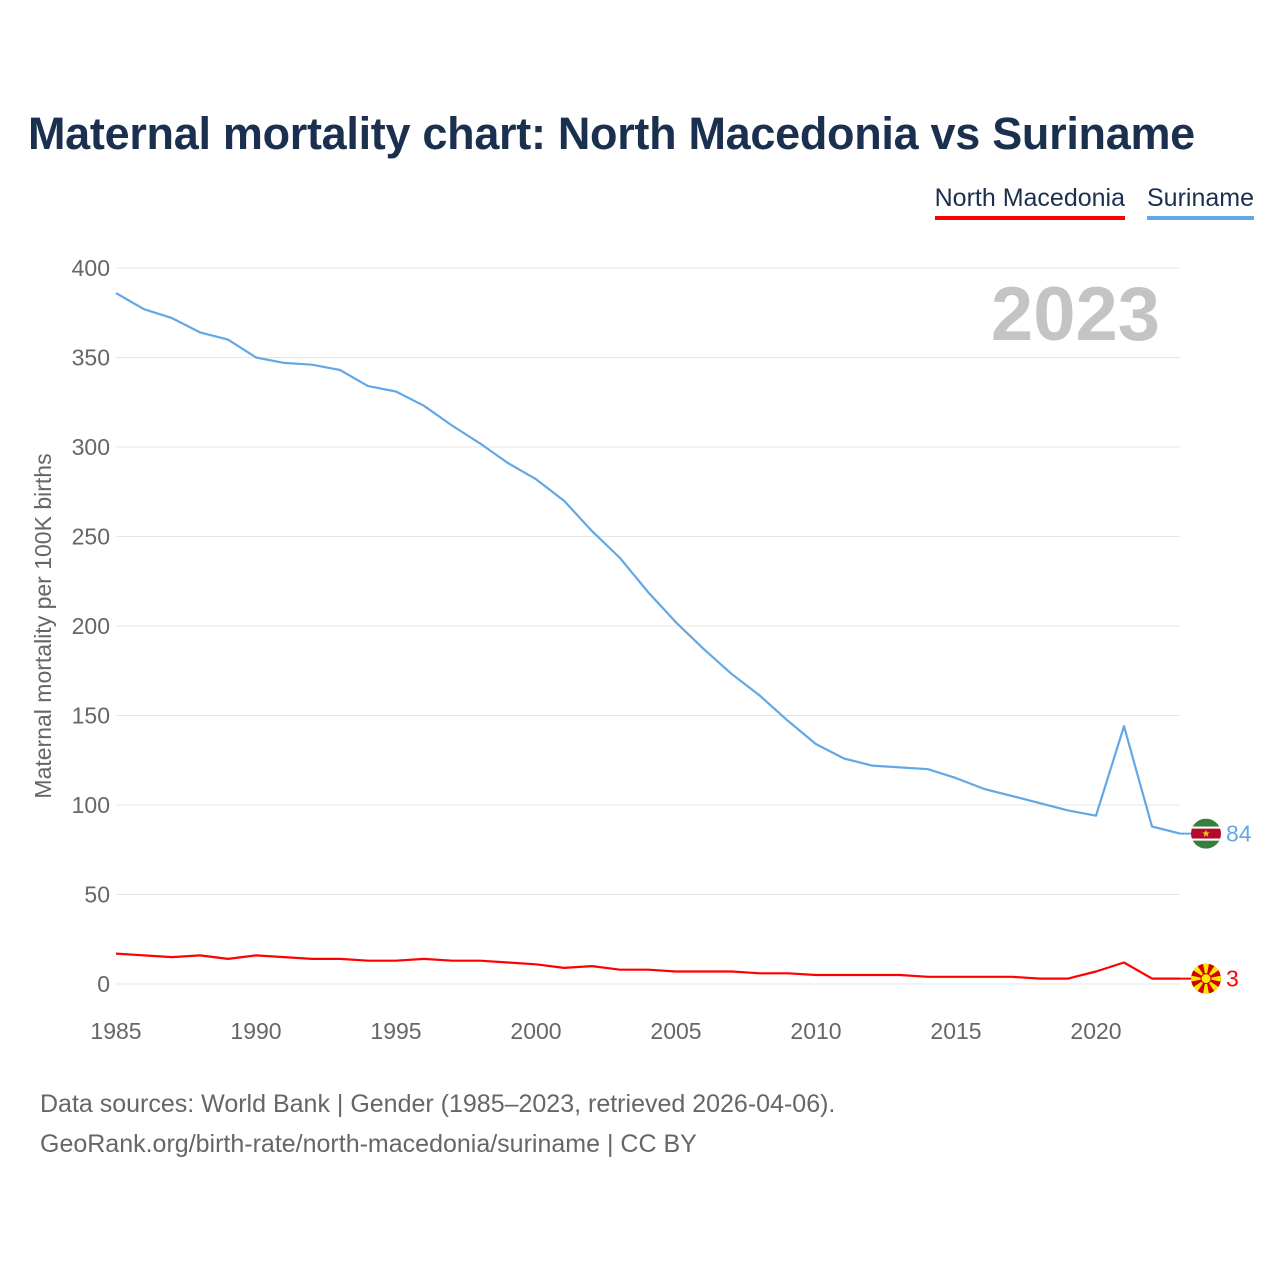 The image size is (1280, 1280). What do you see at coordinates (480, 961) in the screenshot?
I see `data-point-north_macedonia-1998` at bounding box center [480, 961].